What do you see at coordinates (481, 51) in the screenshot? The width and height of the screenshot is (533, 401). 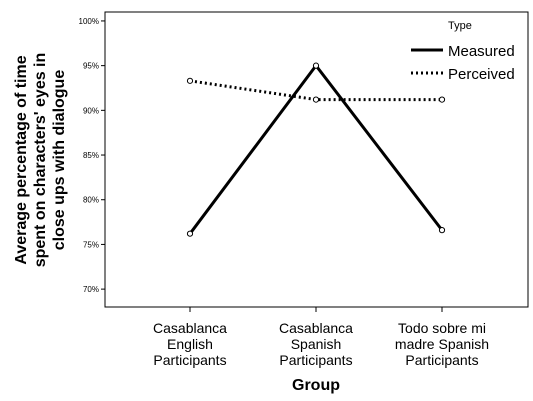 I see `legend-label-measured: Measured` at bounding box center [481, 51].